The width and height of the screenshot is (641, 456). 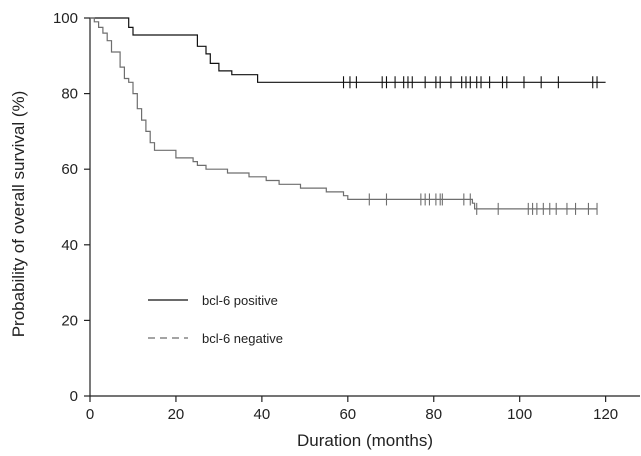 I want to click on x-tick-label: 0, so click(x=90, y=414).